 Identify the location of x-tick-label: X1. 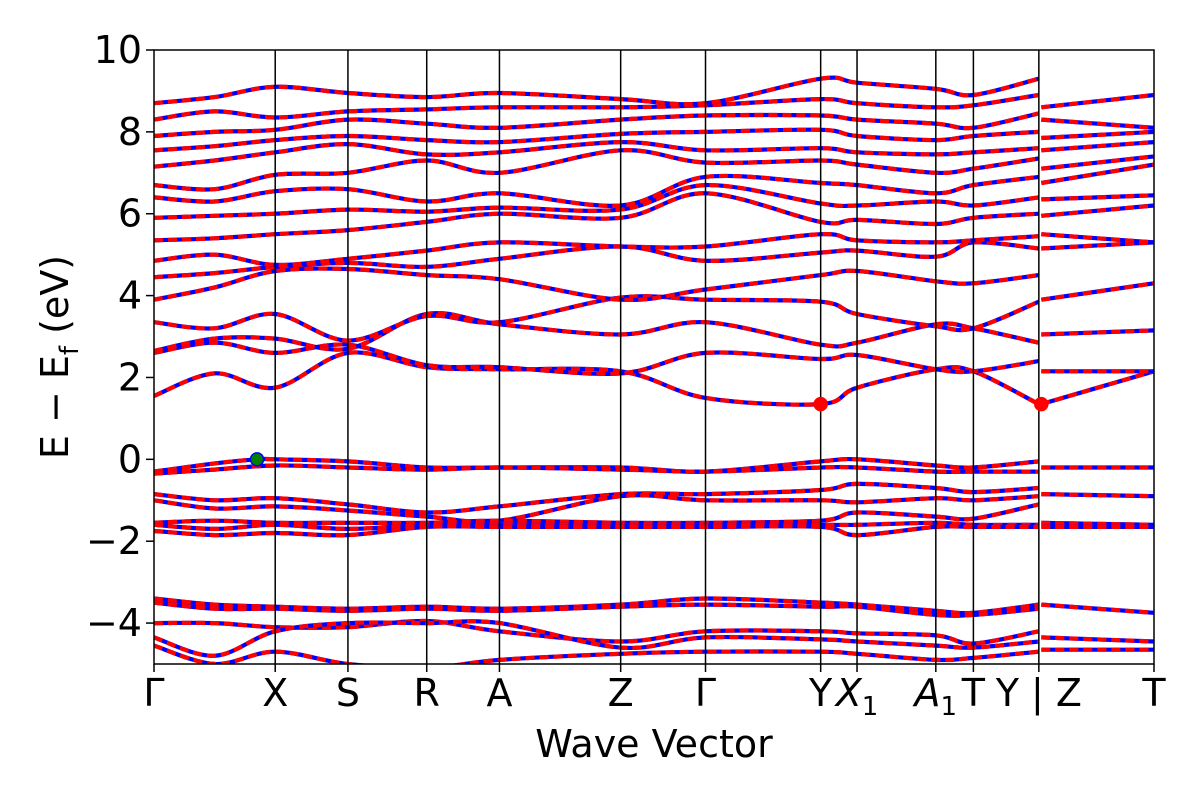
(856, 696).